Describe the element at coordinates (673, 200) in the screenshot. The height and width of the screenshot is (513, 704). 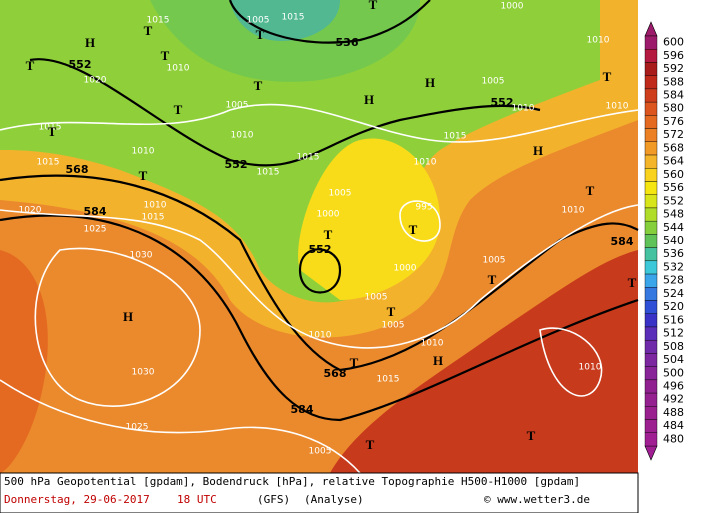
I see `colorbar-label: 552` at that location.